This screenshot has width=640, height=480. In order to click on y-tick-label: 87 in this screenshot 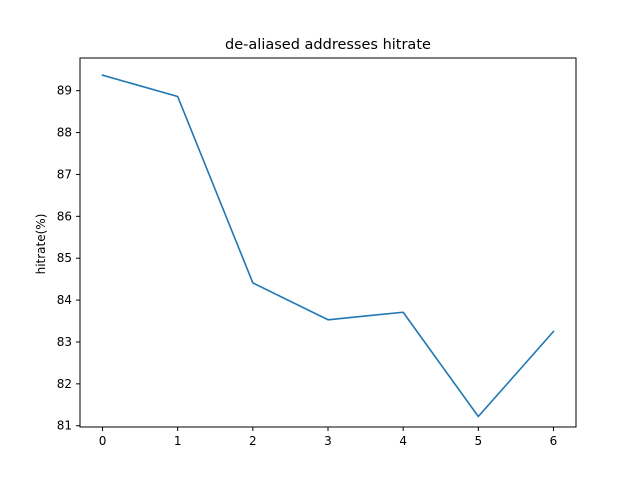, I will do `click(64, 174)`.